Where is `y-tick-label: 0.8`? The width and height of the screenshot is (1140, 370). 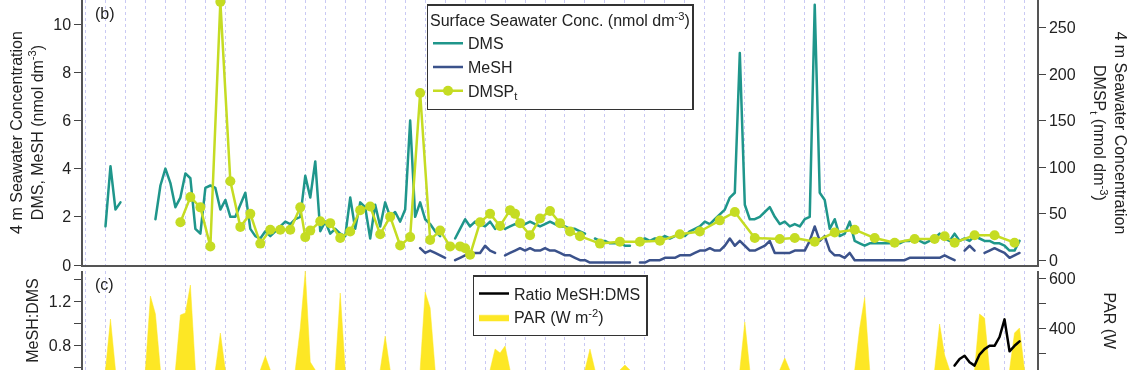
y-tick-label: 0.8 is located at coordinates (60, 346).